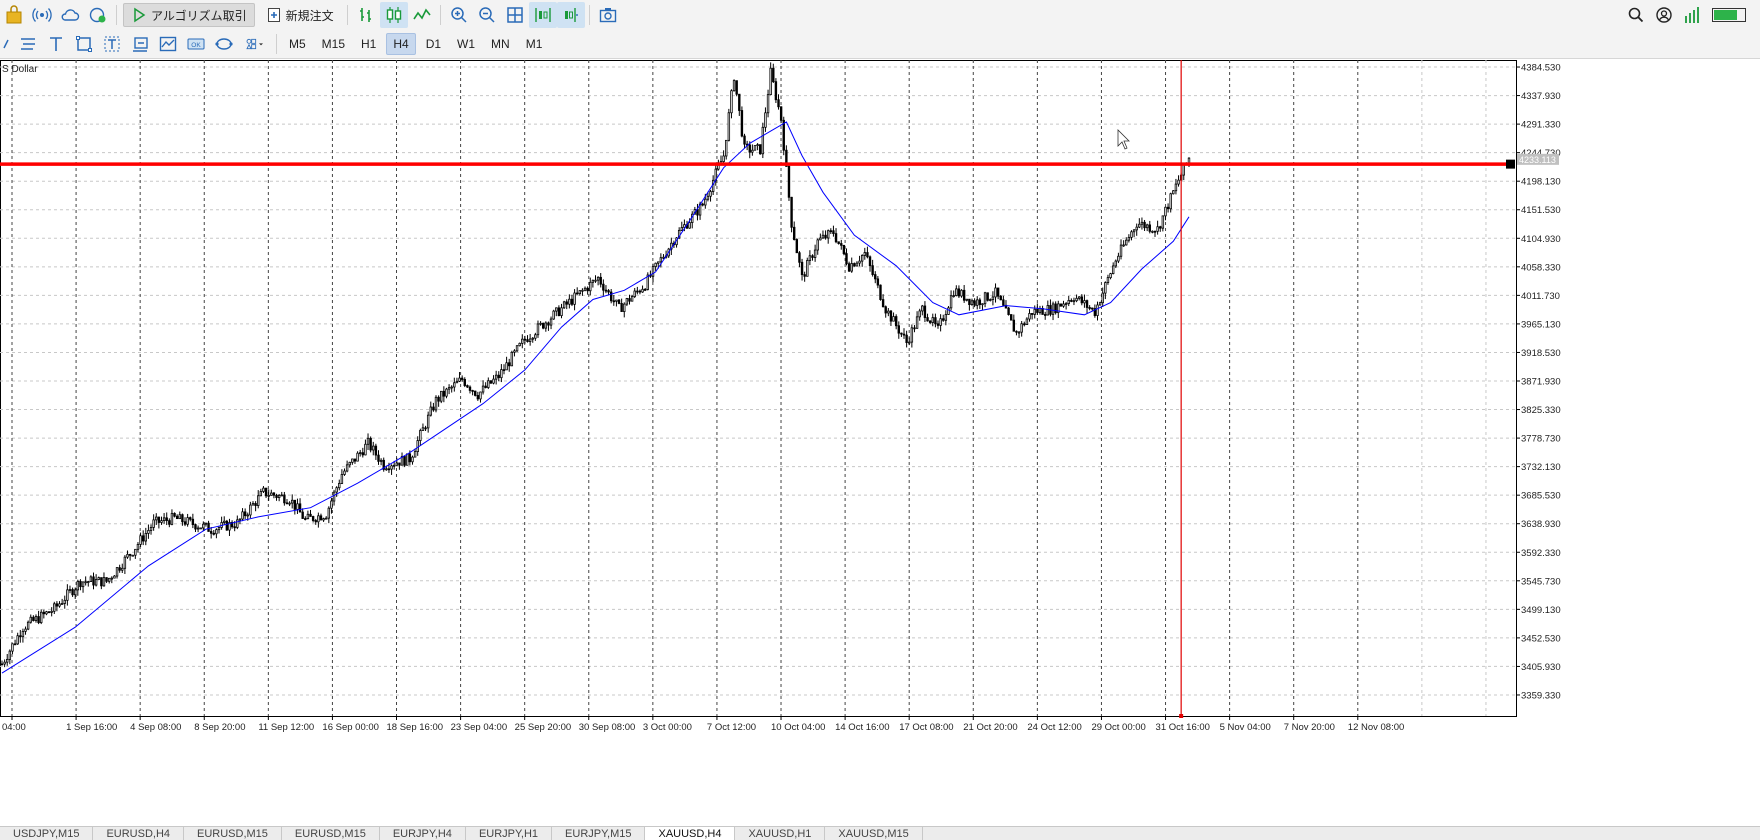  What do you see at coordinates (780, 833) in the screenshot?
I see `chart-tab: XAUUSD,H1` at bounding box center [780, 833].